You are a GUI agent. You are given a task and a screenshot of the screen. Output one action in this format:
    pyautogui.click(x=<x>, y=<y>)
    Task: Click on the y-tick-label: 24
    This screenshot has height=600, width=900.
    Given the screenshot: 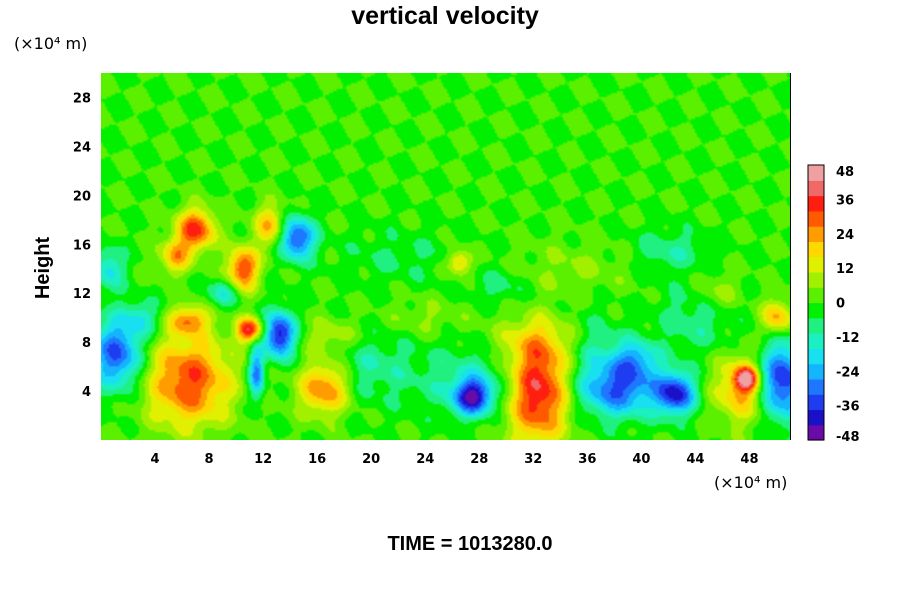 What is the action you would take?
    pyautogui.click(x=82, y=147)
    